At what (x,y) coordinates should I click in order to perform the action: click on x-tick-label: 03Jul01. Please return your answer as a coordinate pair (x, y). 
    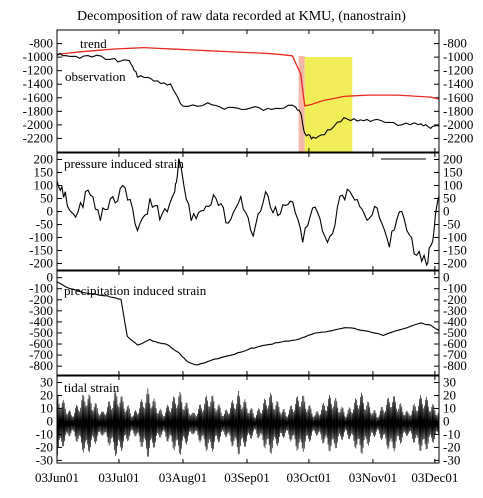
    Looking at the image, I should click on (118, 477).